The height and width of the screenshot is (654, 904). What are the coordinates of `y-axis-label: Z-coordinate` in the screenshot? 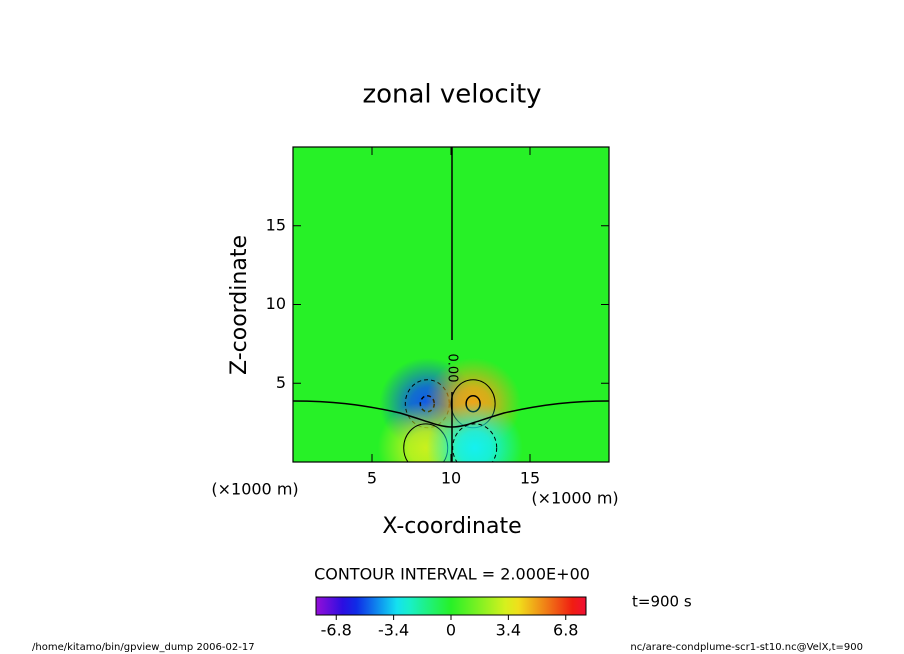 It's located at (239, 305).